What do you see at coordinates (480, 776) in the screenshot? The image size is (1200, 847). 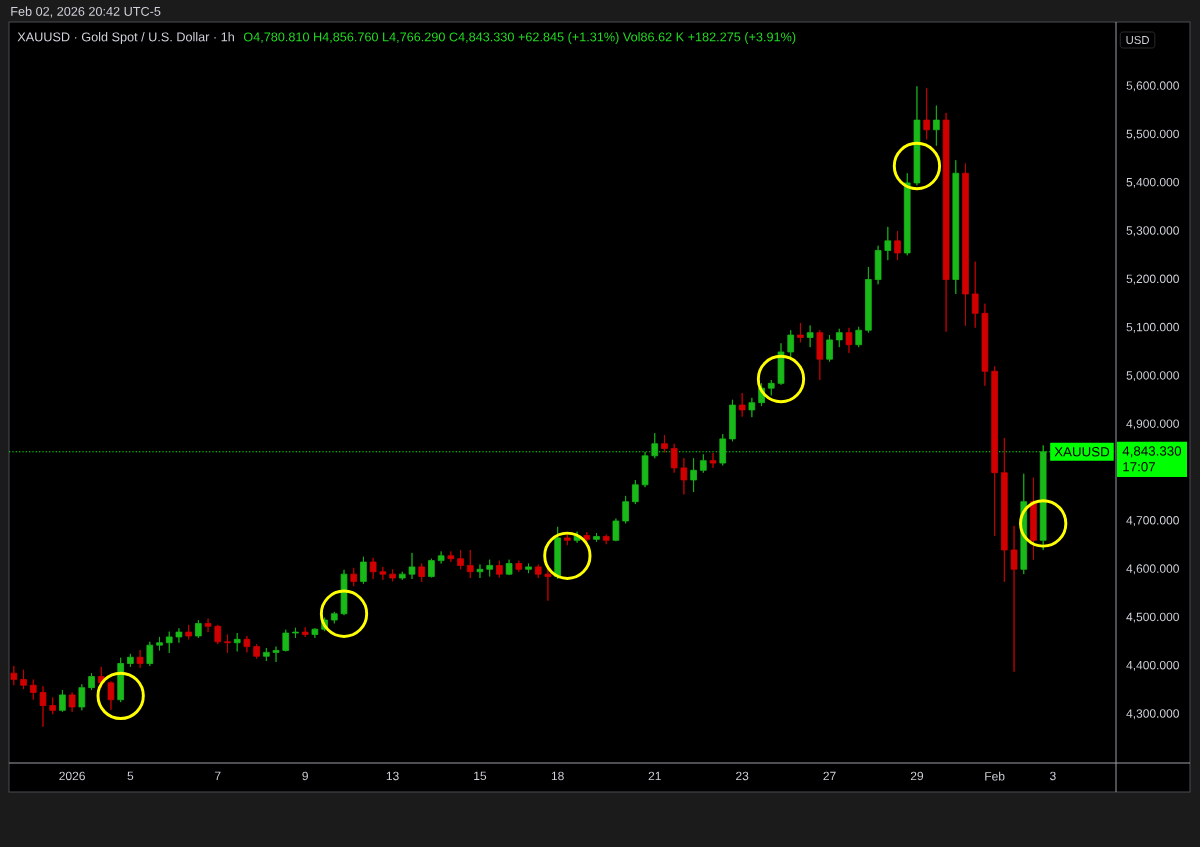 I see `x-tick-label: 15` at bounding box center [480, 776].